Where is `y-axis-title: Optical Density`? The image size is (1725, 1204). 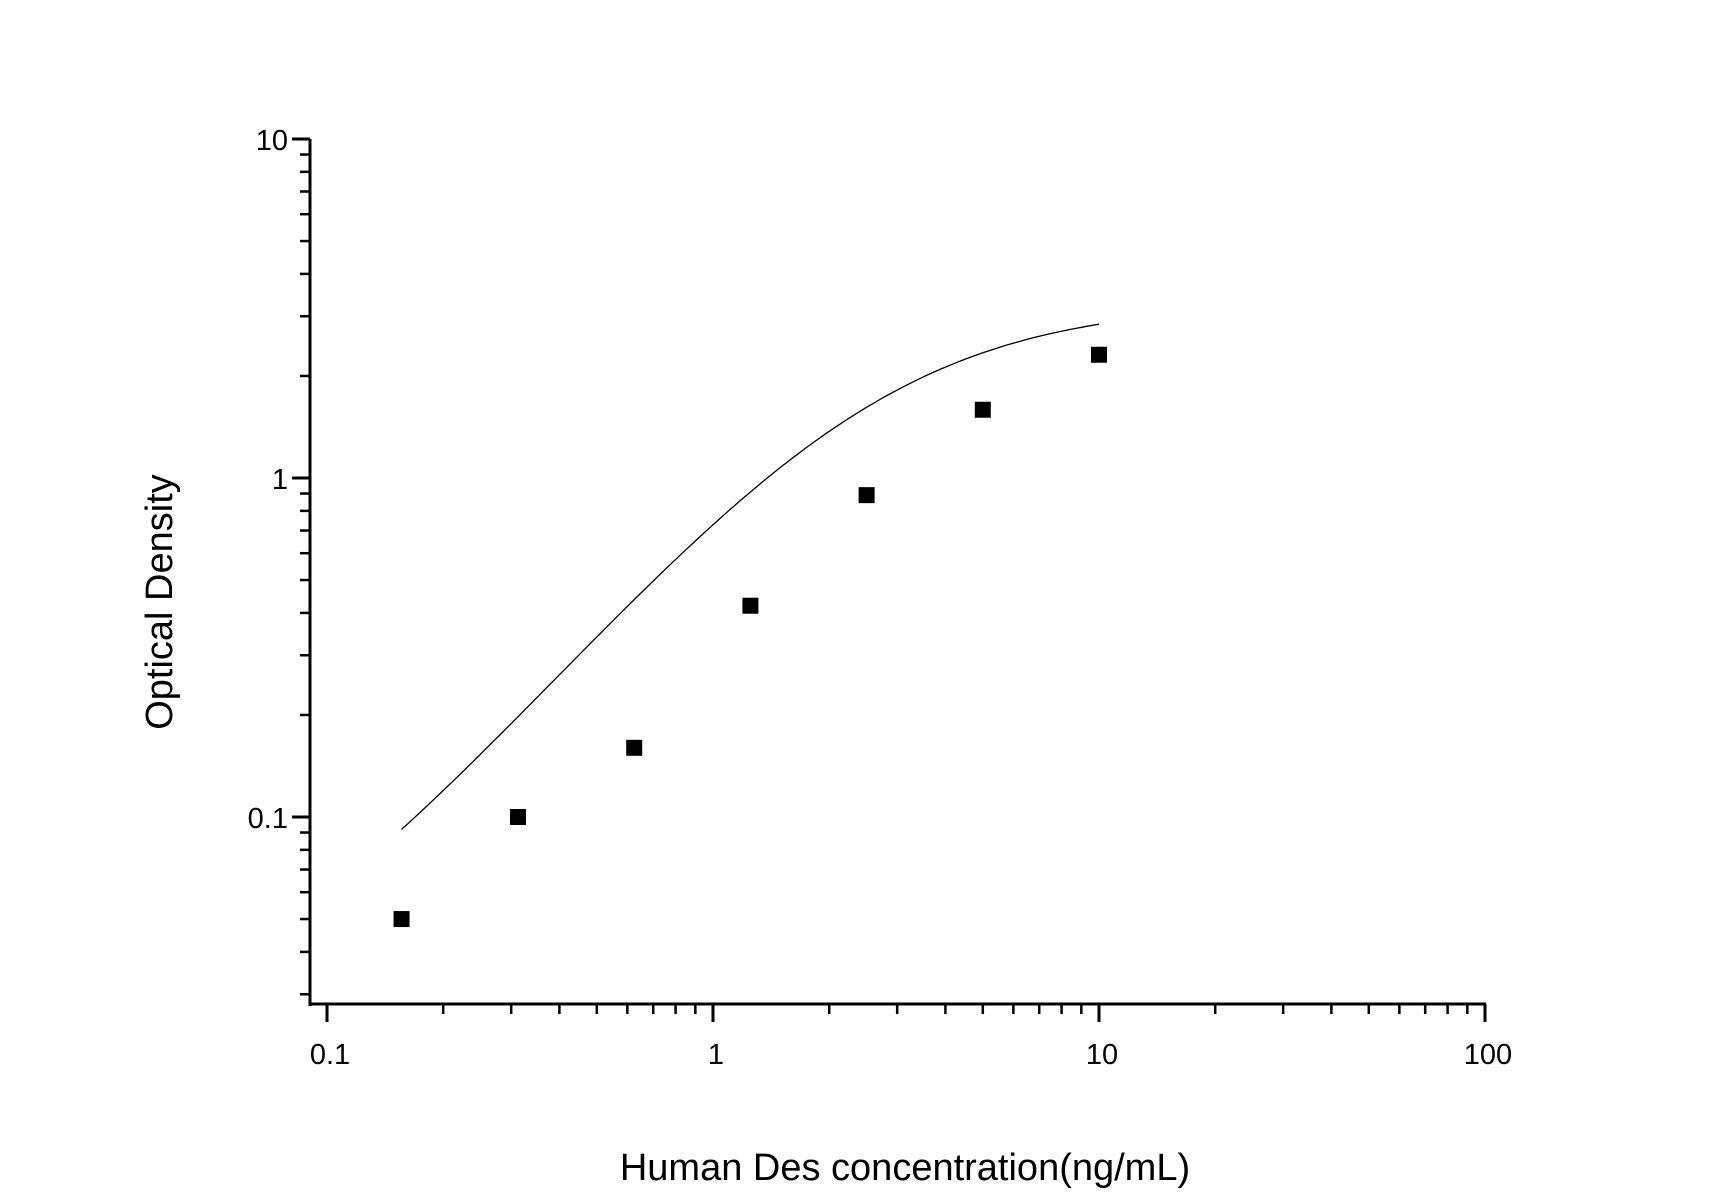
y-axis-title: Optical Density is located at coordinates (160, 602).